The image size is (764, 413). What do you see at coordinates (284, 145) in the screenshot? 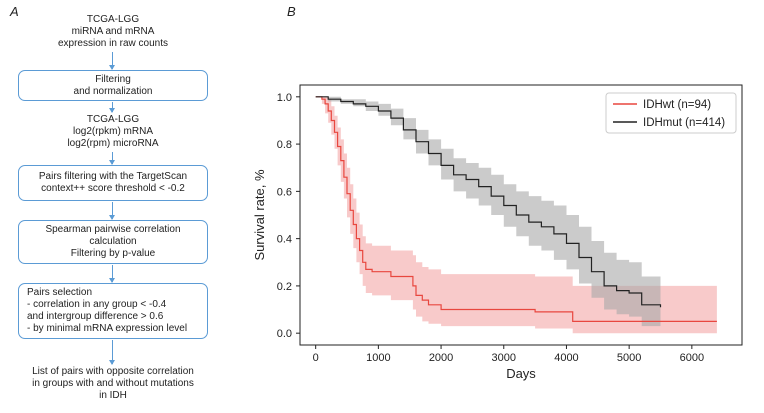
I see `y-tick-label: 0.8` at bounding box center [284, 145].